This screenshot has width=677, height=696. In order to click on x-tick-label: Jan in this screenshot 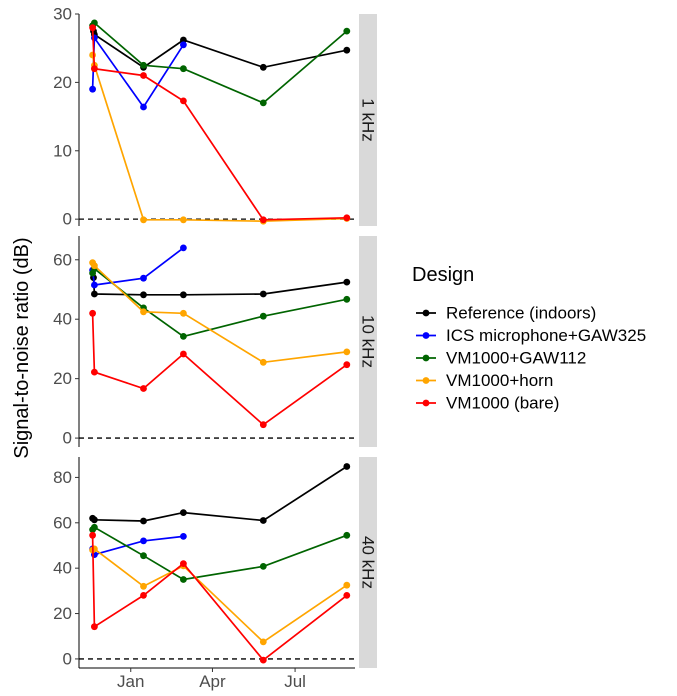, I will do `click(130, 681)`.